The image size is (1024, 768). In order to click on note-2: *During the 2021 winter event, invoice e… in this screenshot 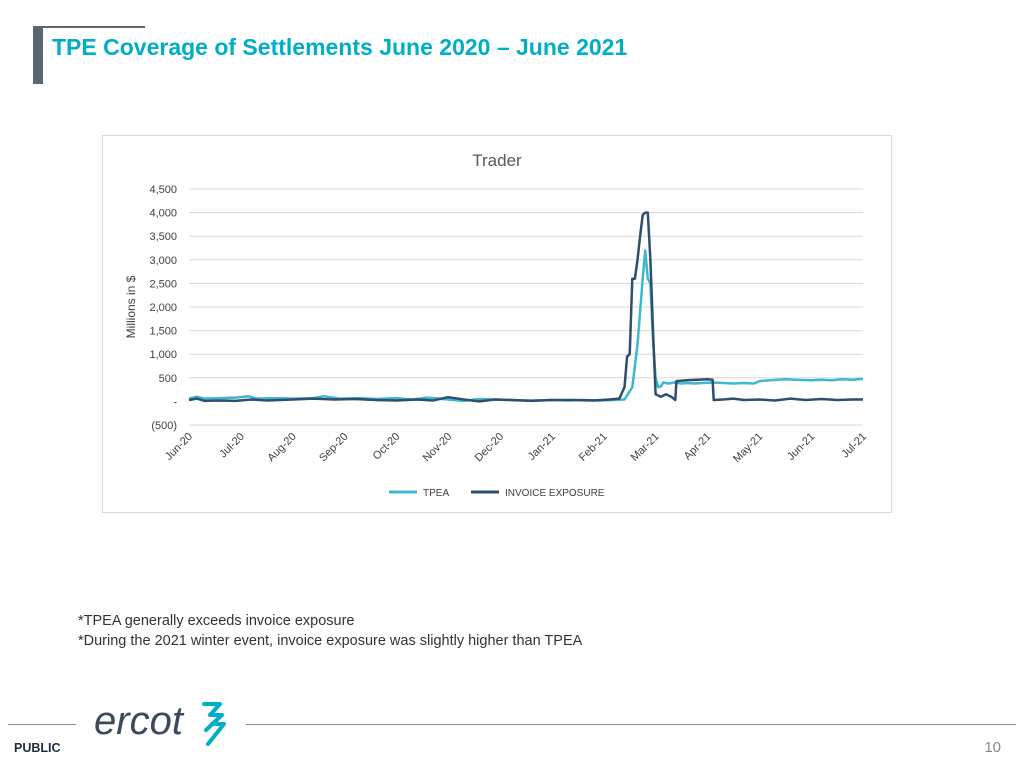, I will do `click(330, 641)`.